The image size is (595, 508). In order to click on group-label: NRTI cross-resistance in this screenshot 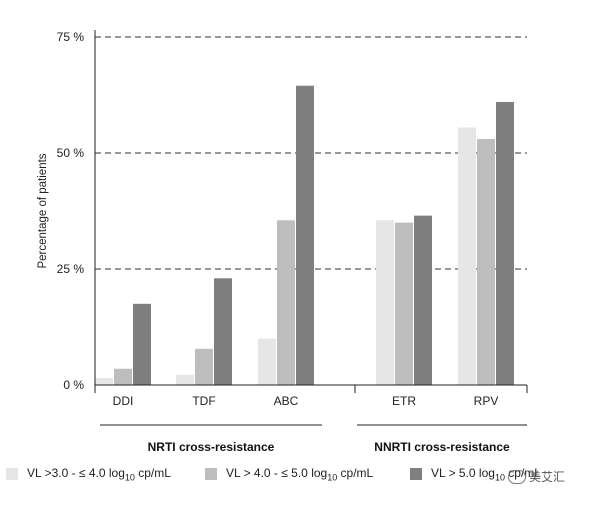, I will do `click(211, 447)`.